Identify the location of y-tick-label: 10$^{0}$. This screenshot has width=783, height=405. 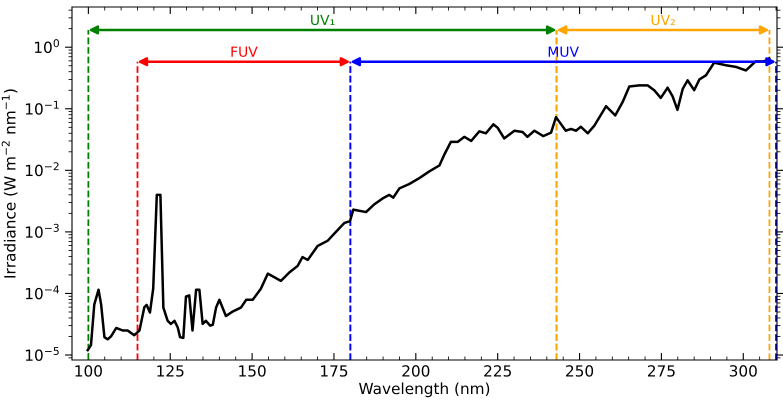
(46, 46).